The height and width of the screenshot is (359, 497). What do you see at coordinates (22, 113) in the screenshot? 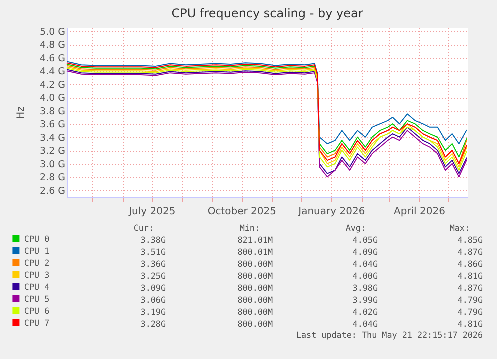
I see `y-axis-title: Hz` at bounding box center [22, 113].